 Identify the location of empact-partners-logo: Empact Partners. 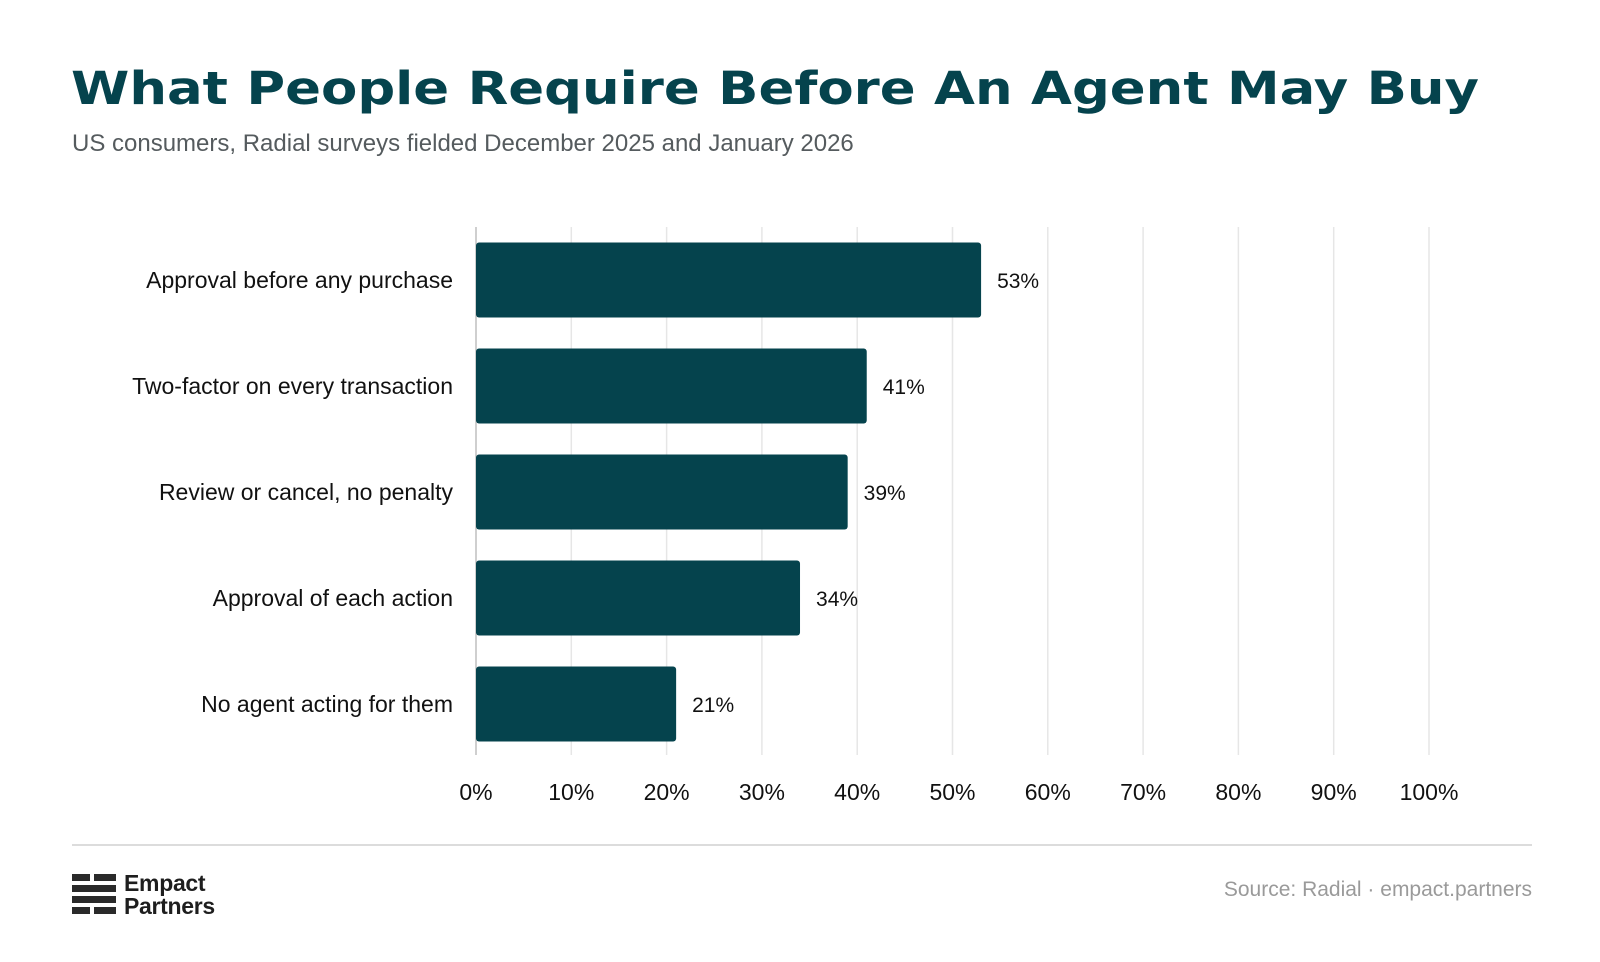
(143, 895).